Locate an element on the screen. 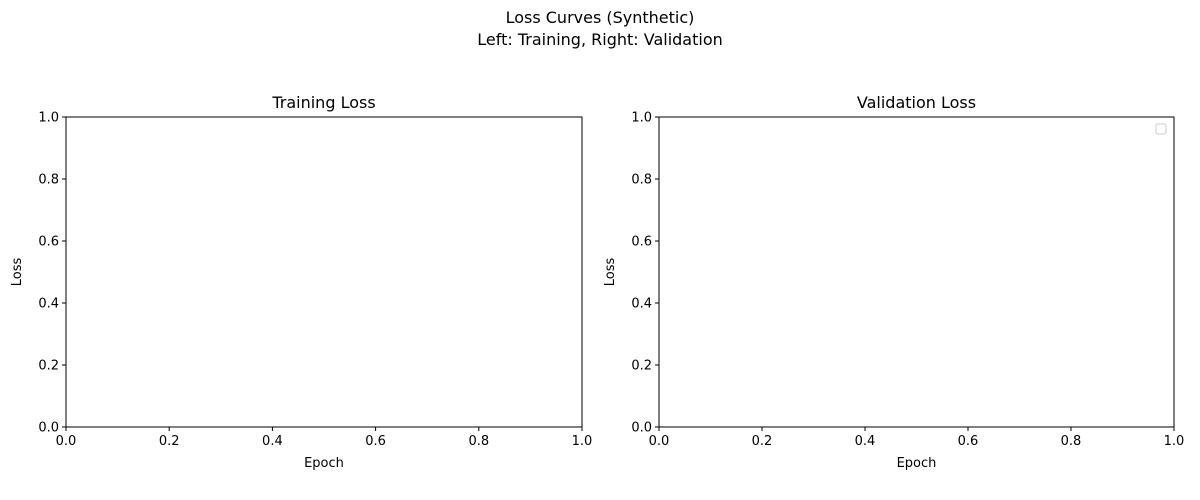  chart-title: Validation Loss is located at coordinates (916, 102).